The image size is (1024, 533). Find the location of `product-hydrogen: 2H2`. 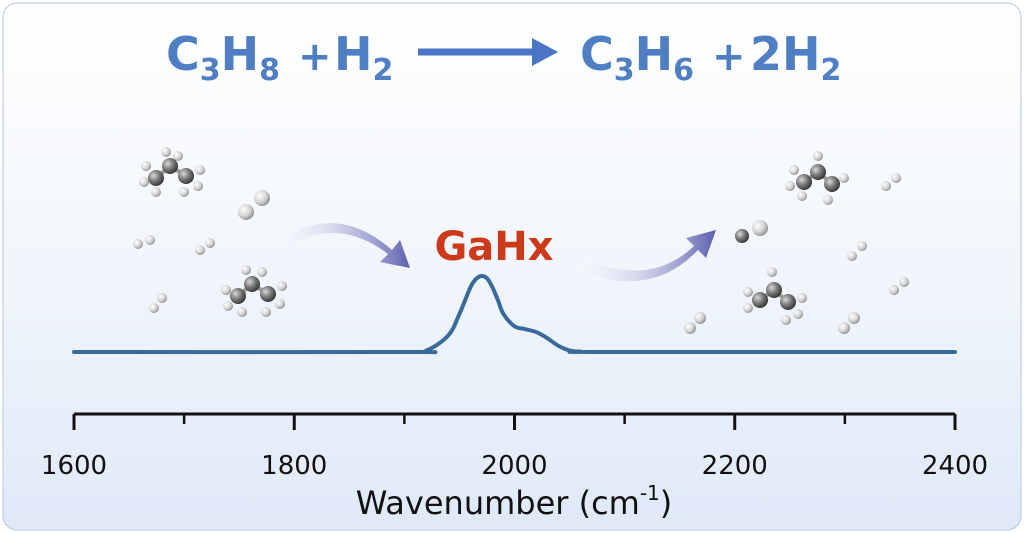

product-hydrogen: 2H2 is located at coordinates (795, 57).